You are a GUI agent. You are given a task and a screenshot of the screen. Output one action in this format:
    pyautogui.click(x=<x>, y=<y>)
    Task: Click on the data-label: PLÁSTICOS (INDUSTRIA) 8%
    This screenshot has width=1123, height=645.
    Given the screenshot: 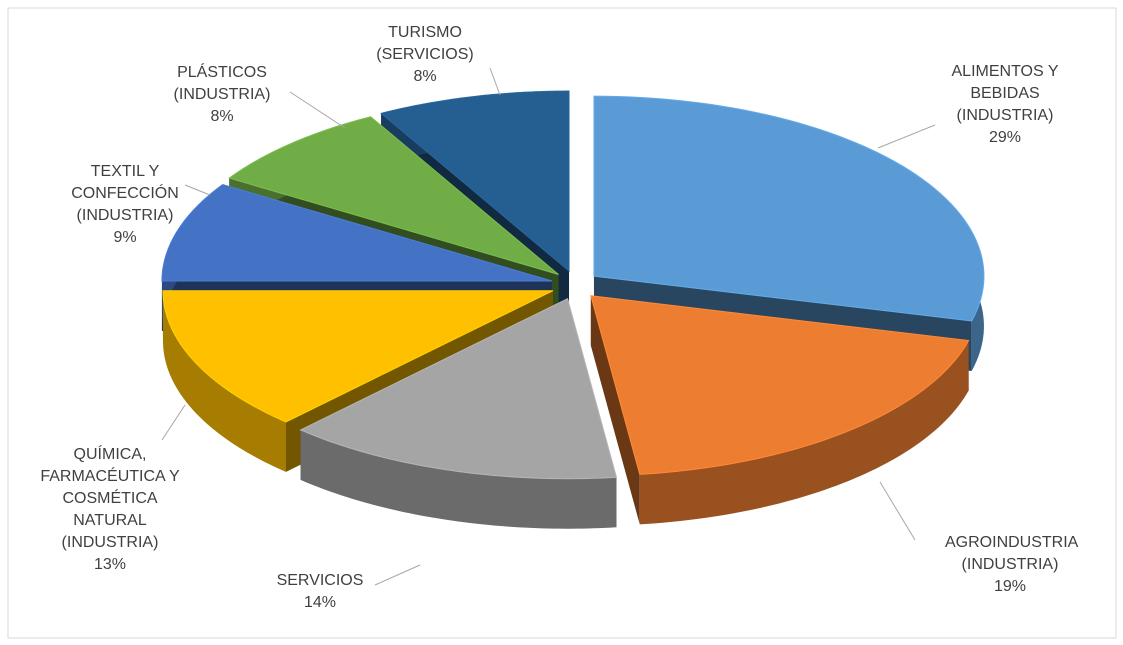 What is the action you would take?
    pyautogui.click(x=222, y=95)
    